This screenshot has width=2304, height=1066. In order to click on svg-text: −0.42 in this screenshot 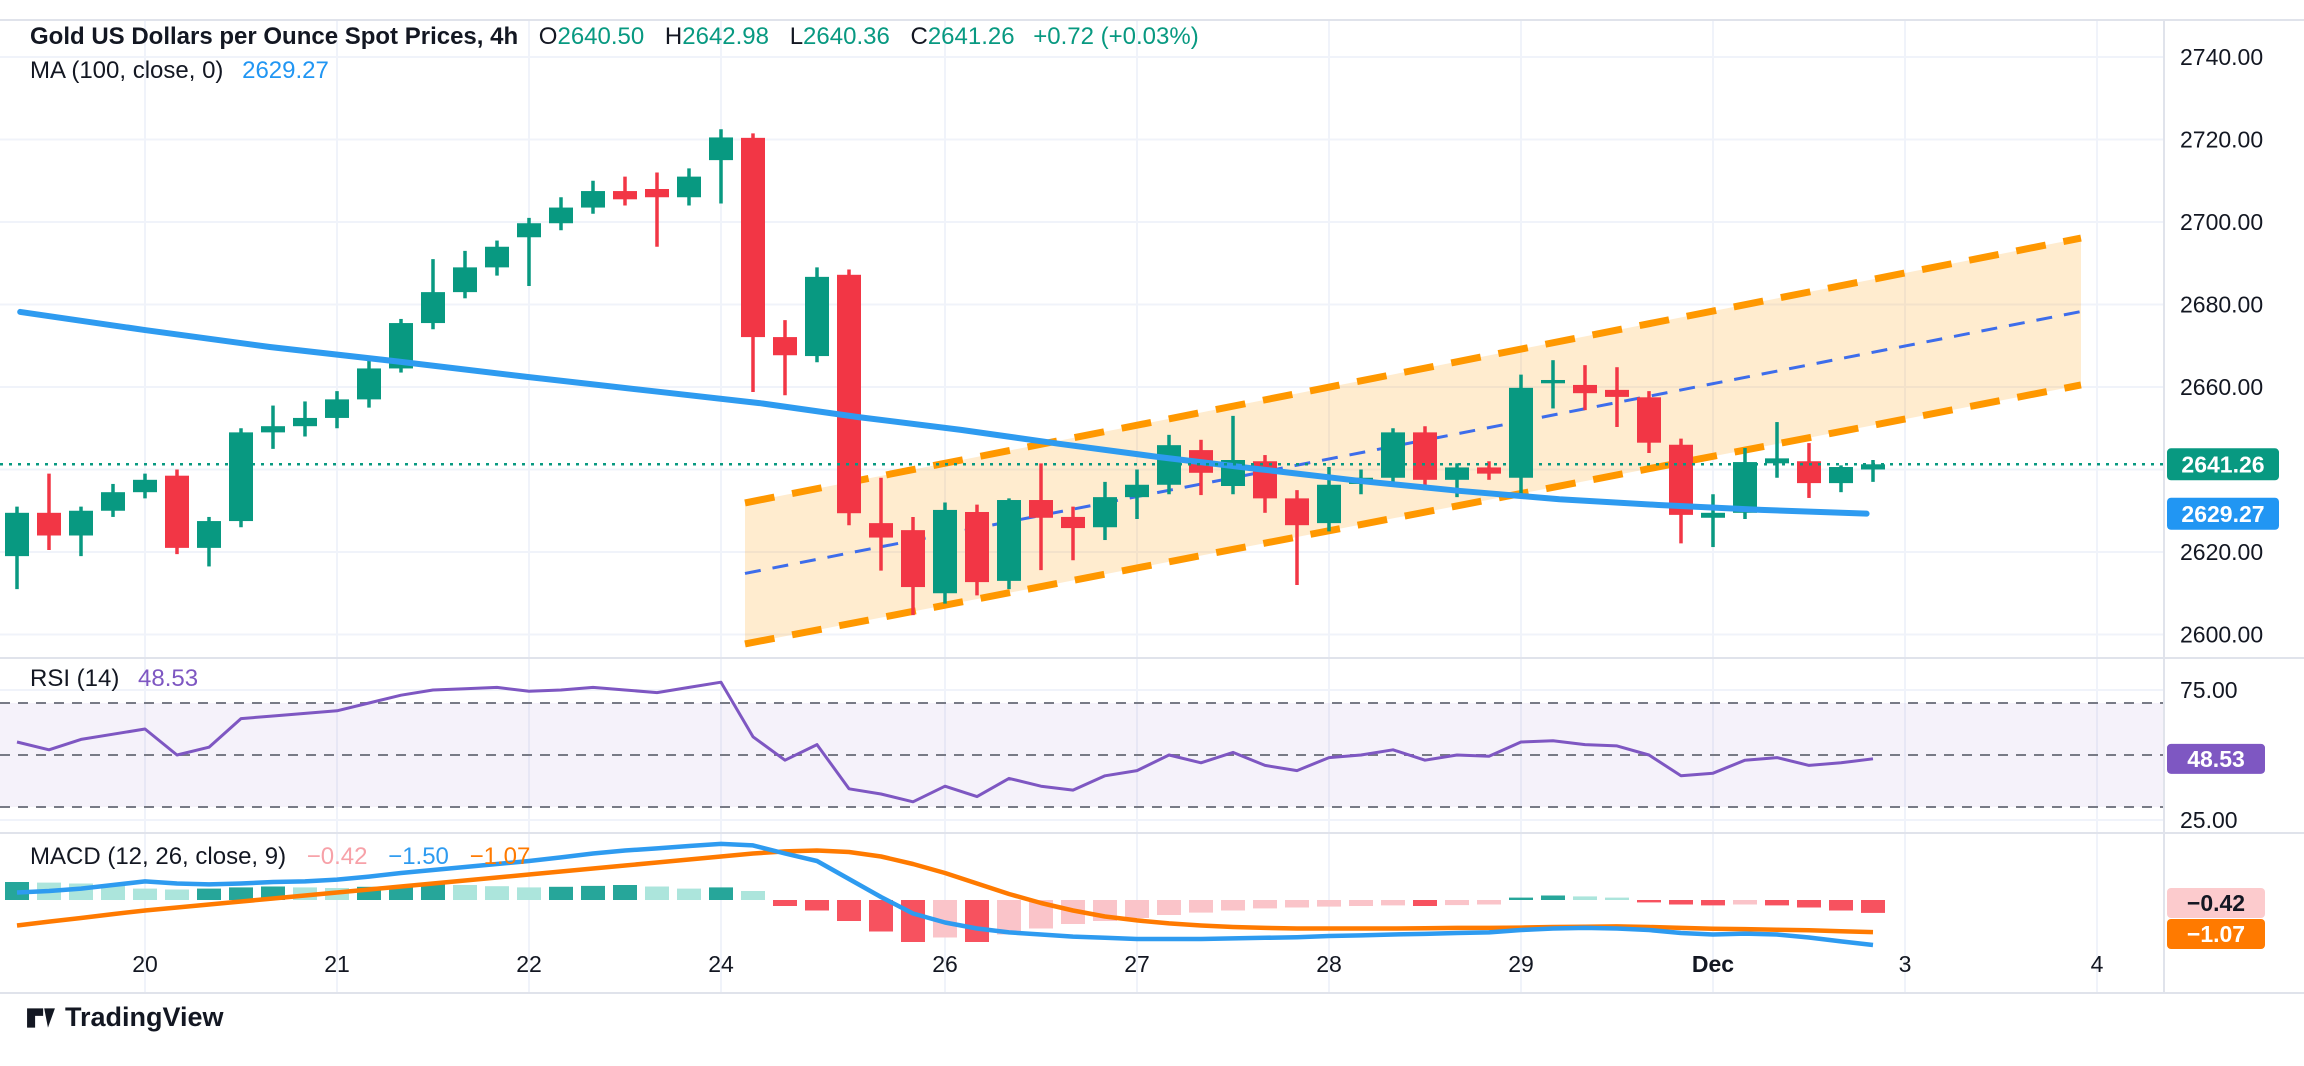, I will do `click(2216, 903)`.